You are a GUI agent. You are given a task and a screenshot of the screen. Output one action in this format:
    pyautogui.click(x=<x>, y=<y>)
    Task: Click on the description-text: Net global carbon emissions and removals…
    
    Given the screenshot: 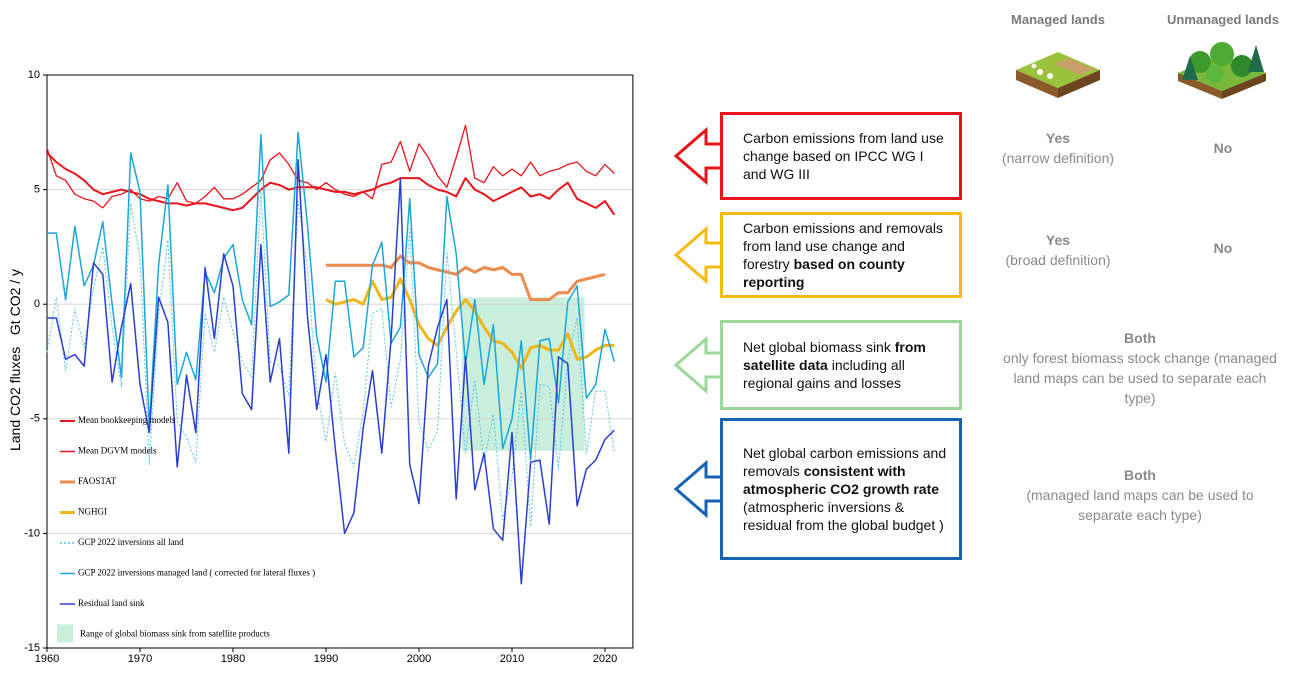 What is the action you would take?
    pyautogui.click(x=846, y=489)
    